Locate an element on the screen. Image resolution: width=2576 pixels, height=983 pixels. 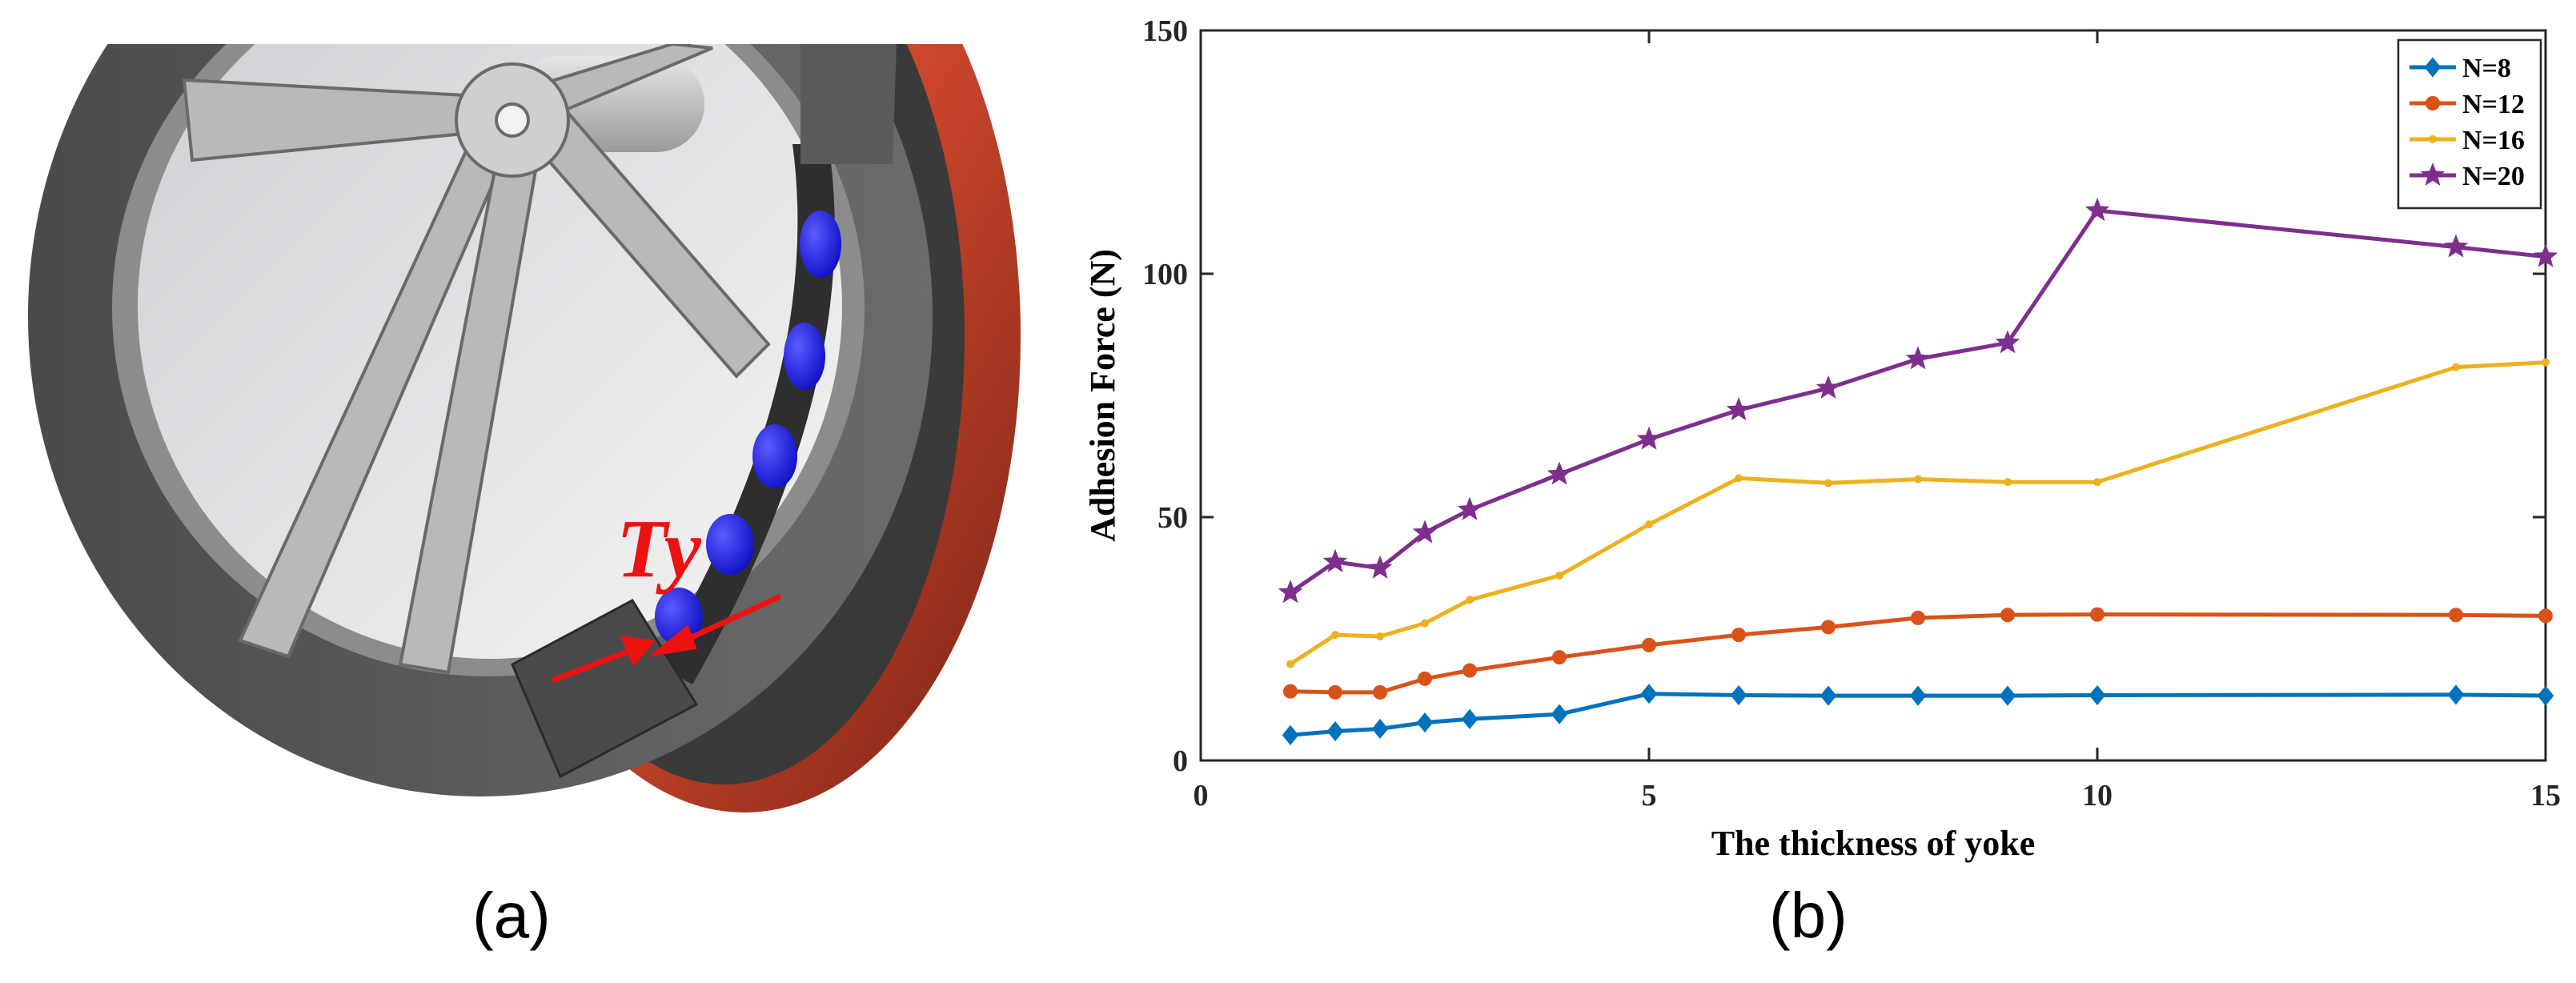
torque-label: Ty is located at coordinates (659, 549).